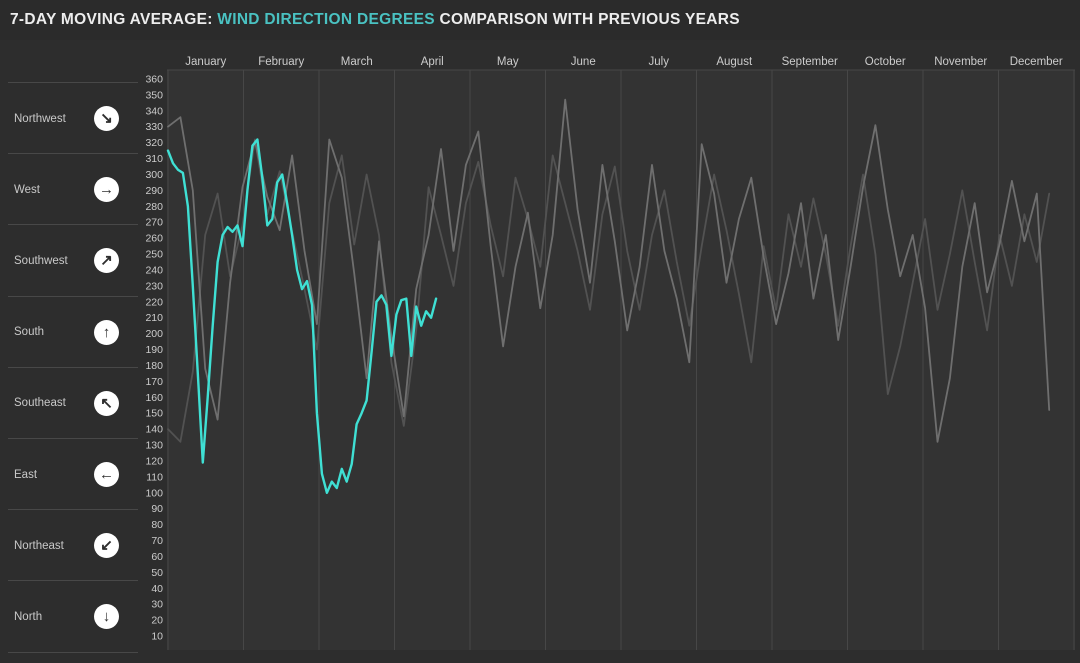 The height and width of the screenshot is (663, 1080). Describe the element at coordinates (1036, 62) in the screenshot. I see `month-label: December` at that location.